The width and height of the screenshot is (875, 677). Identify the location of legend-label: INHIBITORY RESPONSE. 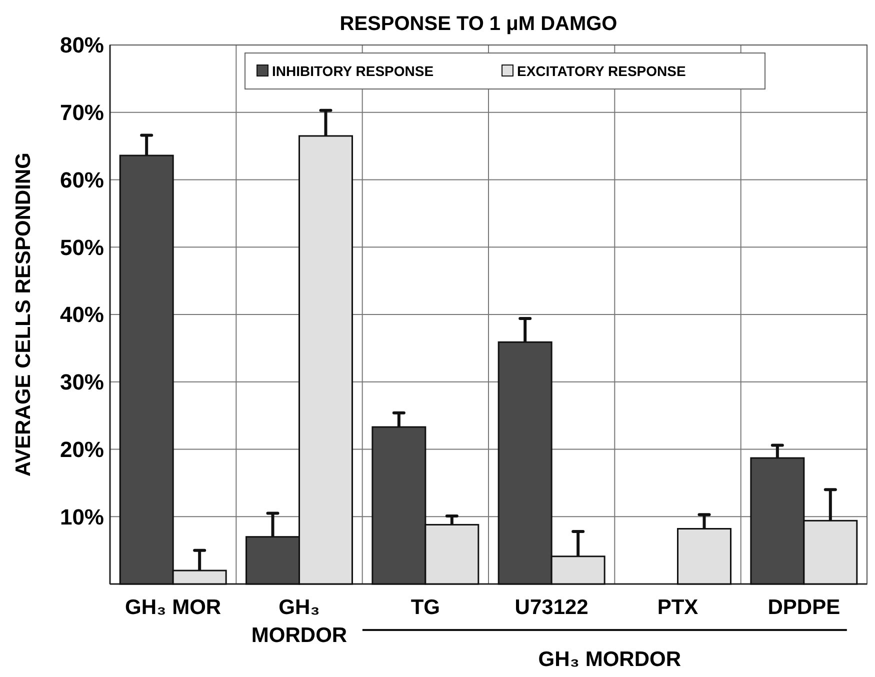
(353, 71).